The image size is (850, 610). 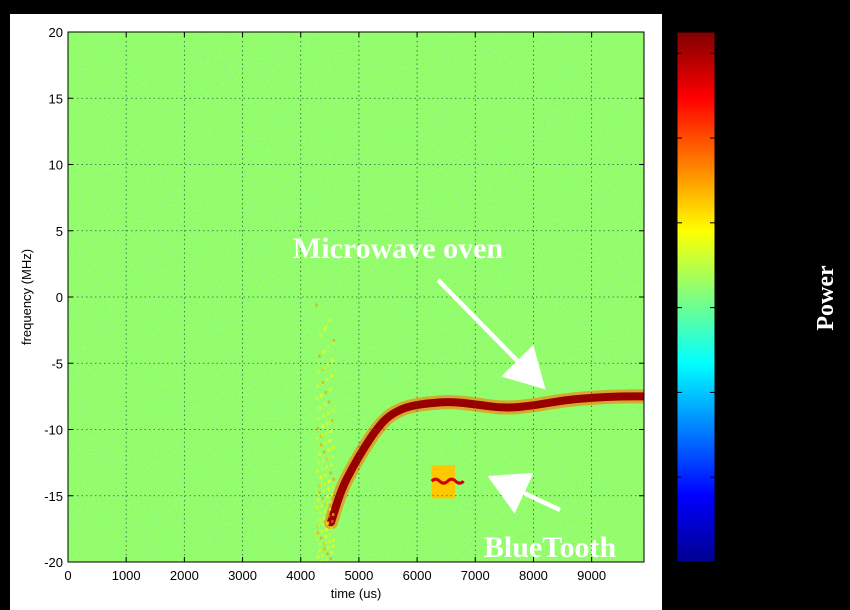 I want to click on y-tick-label: 20, so click(x=56, y=32).